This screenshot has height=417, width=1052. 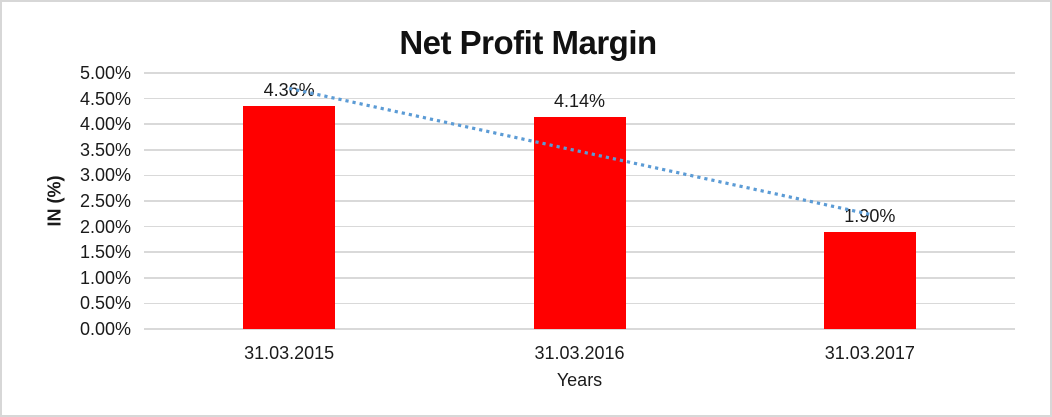 What do you see at coordinates (579, 380) in the screenshot?
I see `x-axis-title: Years` at bounding box center [579, 380].